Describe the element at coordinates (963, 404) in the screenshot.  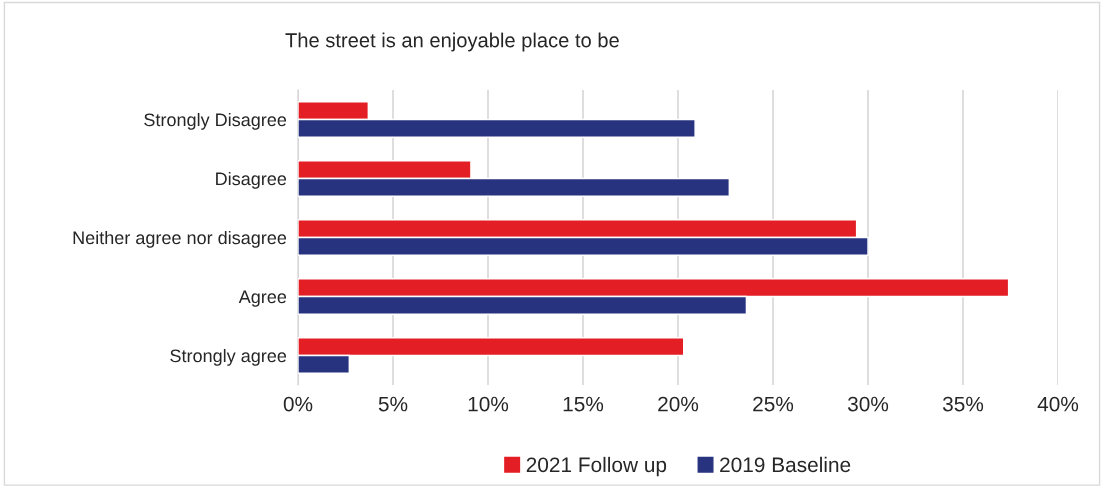
I see `x-tick-label: 35%` at that location.